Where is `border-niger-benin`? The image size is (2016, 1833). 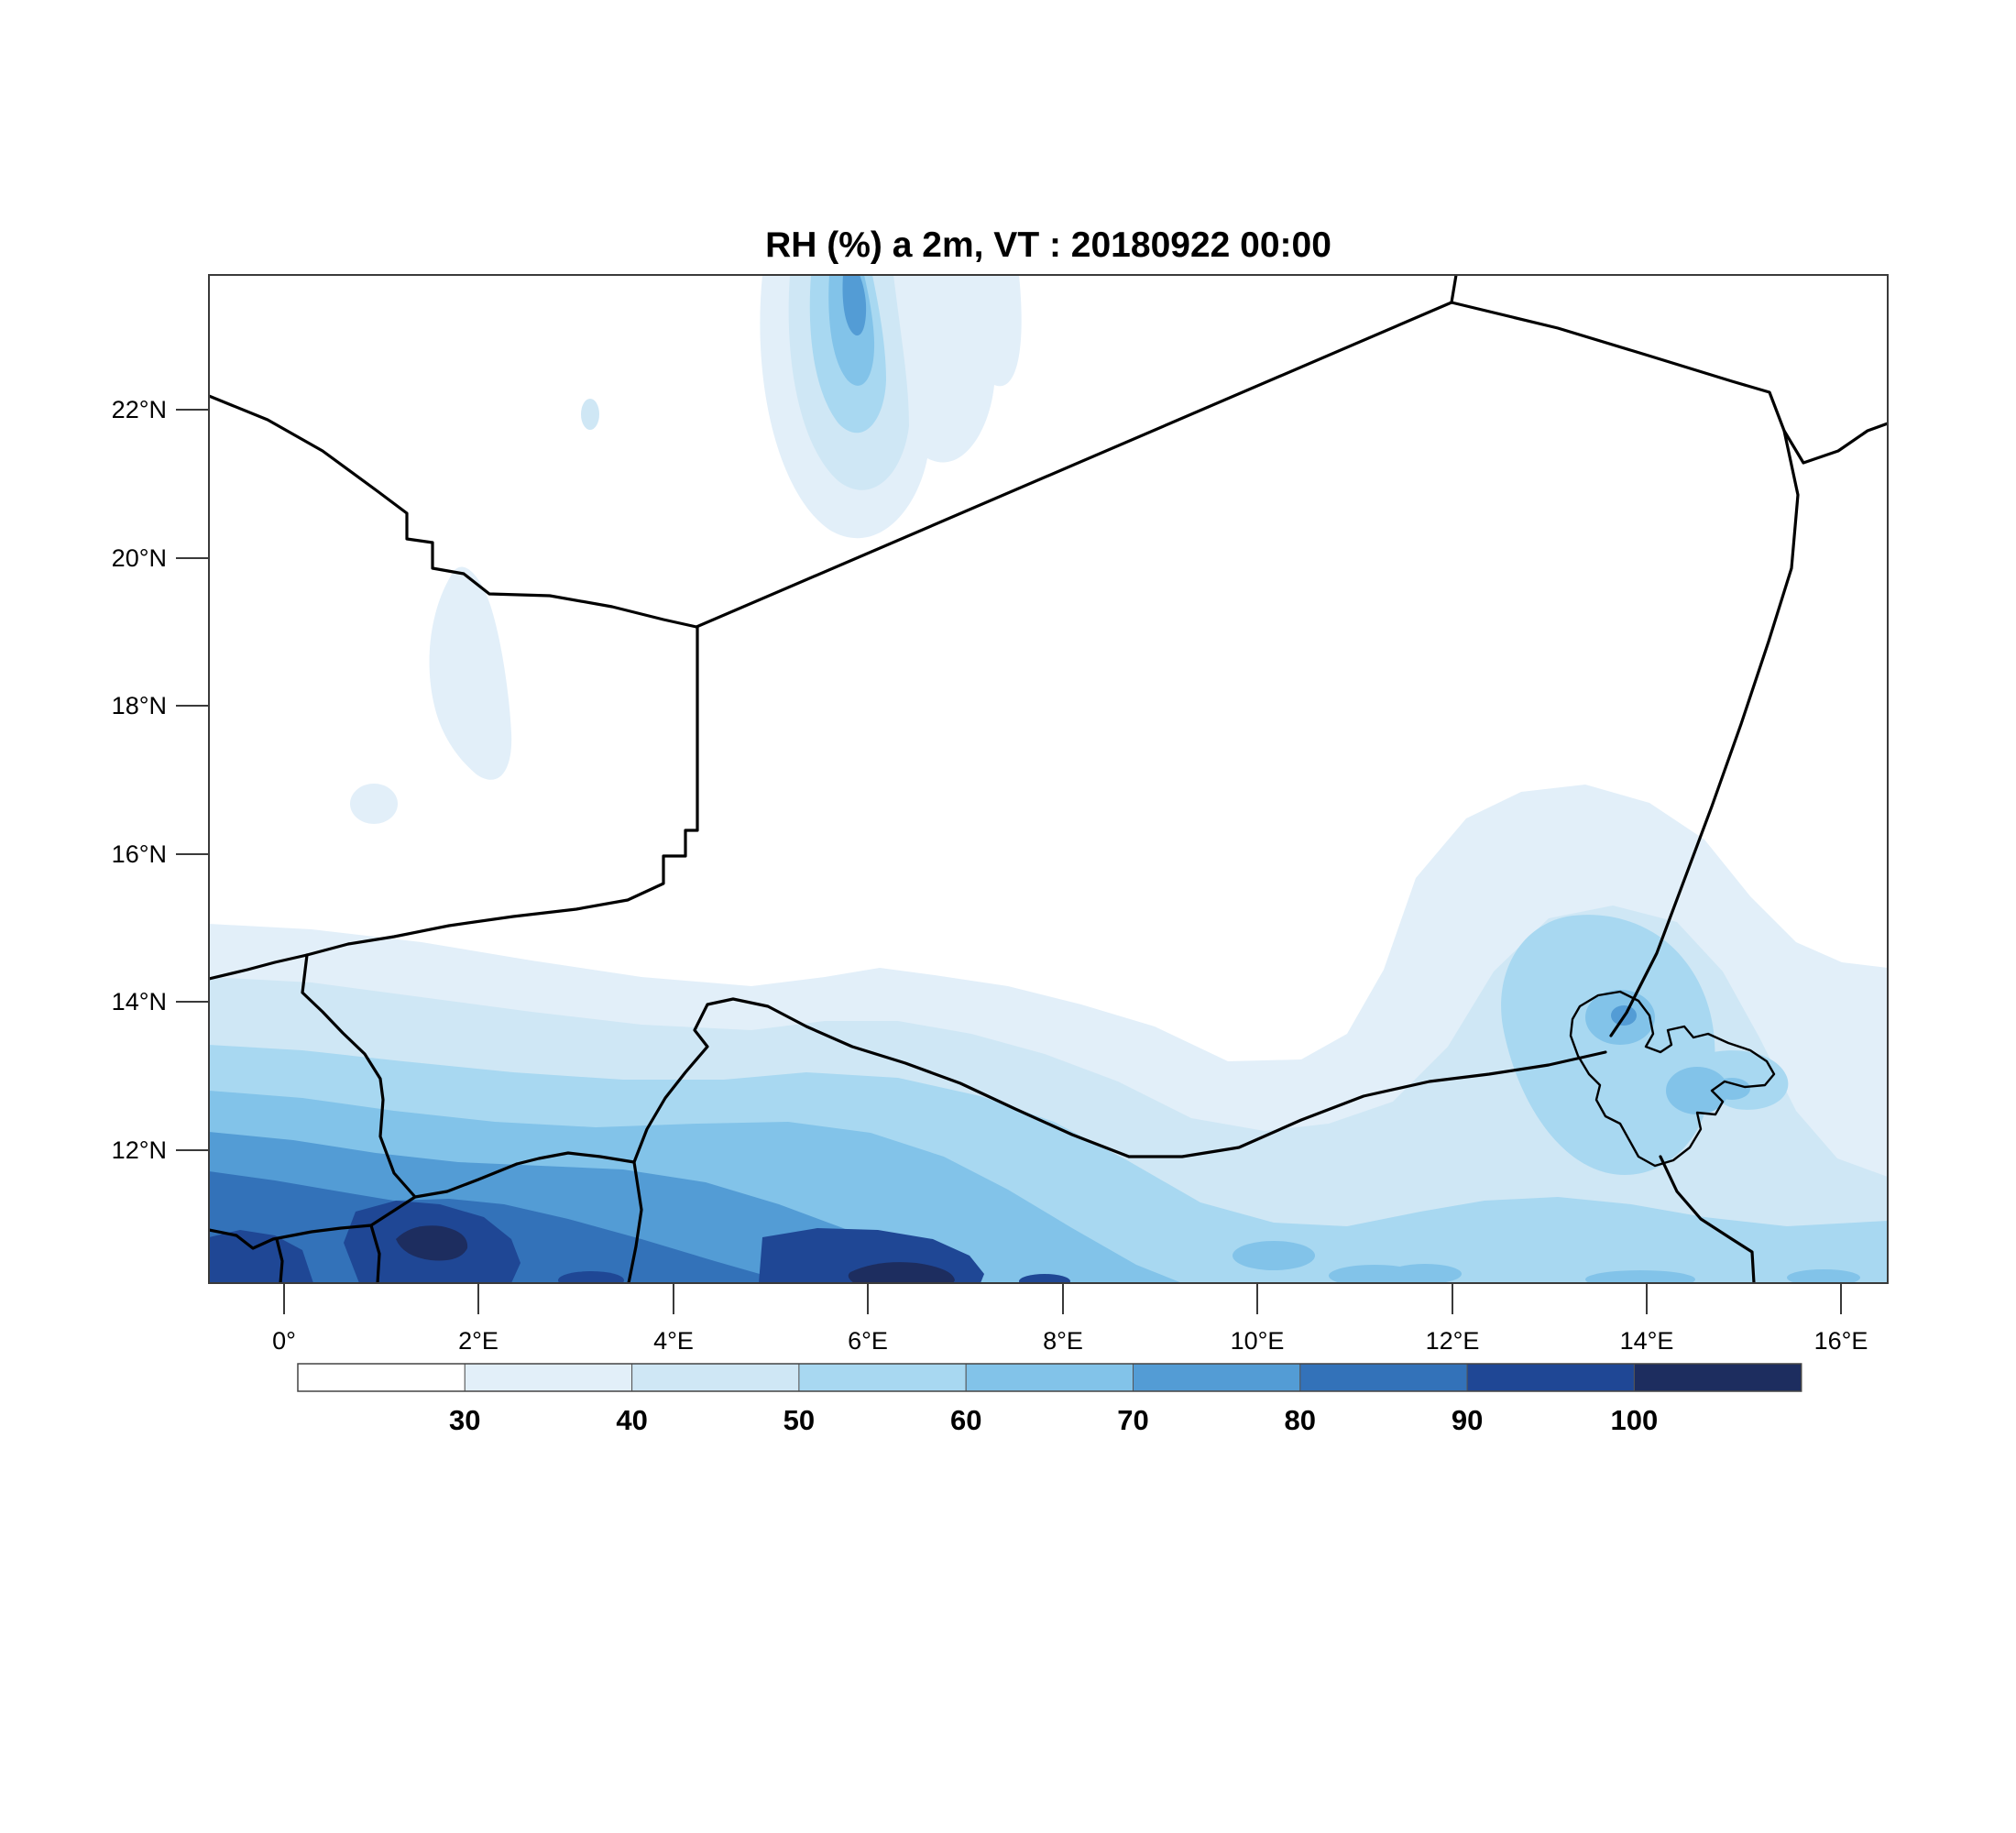 border-niger-benin is located at coordinates (575, 1158).